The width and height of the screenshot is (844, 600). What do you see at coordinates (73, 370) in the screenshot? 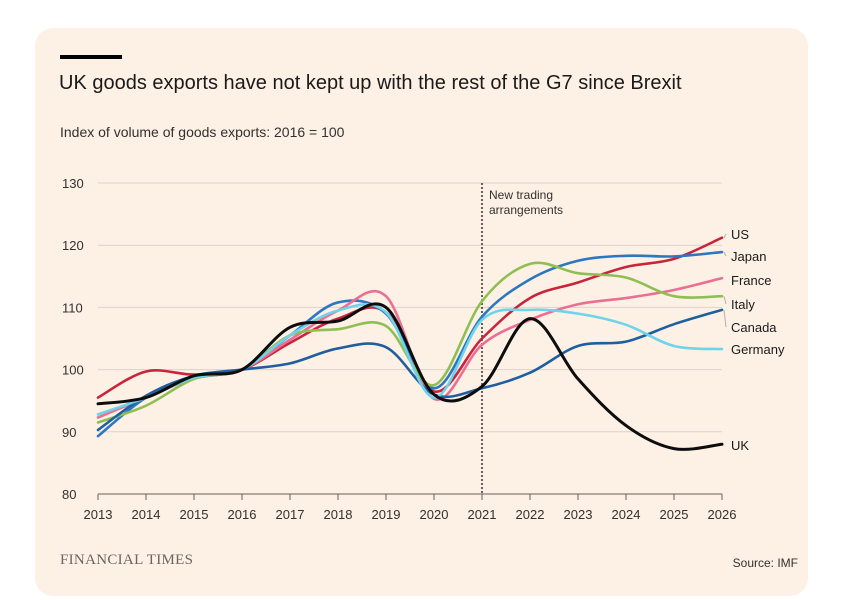
I see `y-tick-label: 100` at bounding box center [73, 370].